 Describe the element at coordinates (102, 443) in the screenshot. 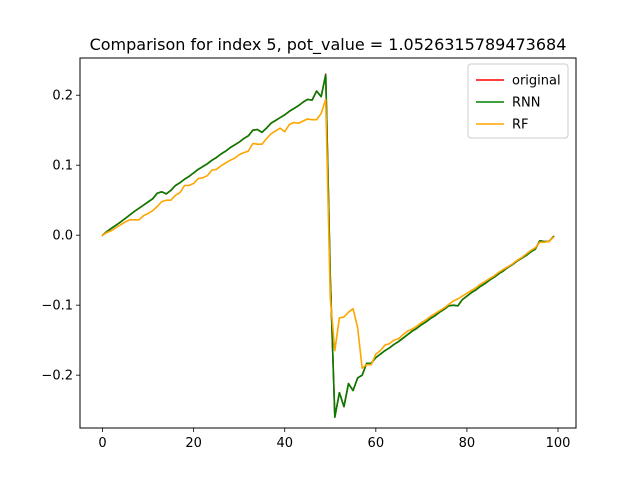

I see `x-tick-label: 0` at that location.